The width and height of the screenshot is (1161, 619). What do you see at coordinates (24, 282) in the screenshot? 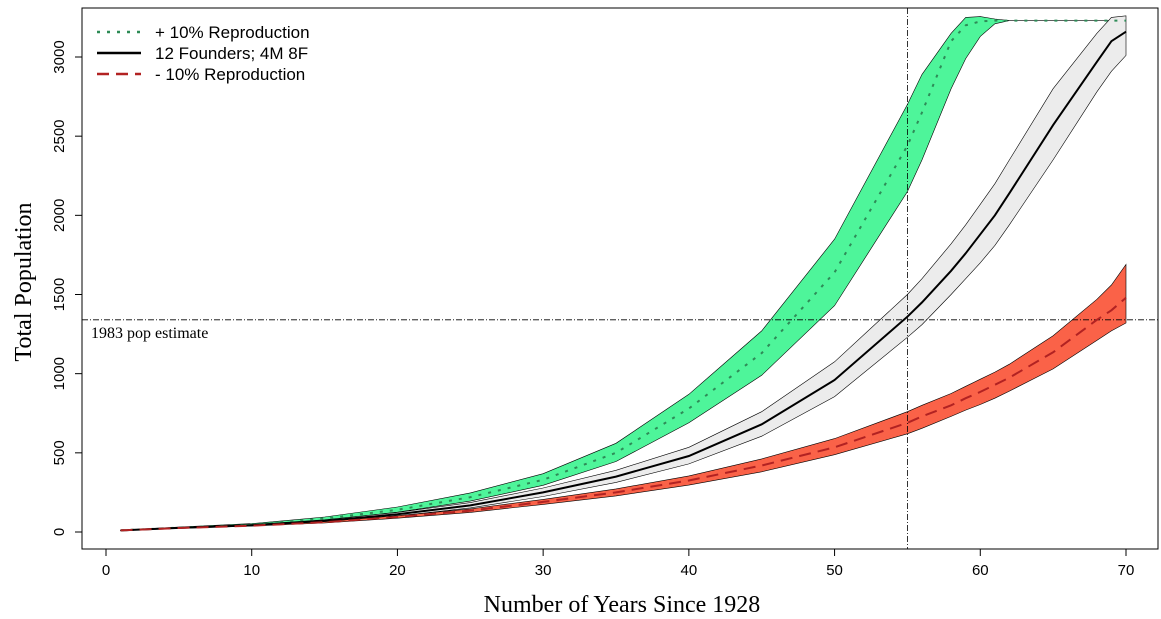
I see `y-axis-title: Total Population` at bounding box center [24, 282].